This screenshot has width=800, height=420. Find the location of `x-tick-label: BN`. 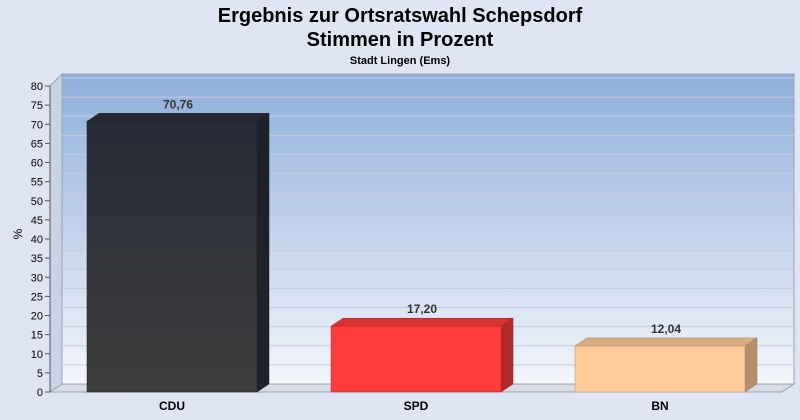

x-tick-label: BN is located at coordinates (659, 406).